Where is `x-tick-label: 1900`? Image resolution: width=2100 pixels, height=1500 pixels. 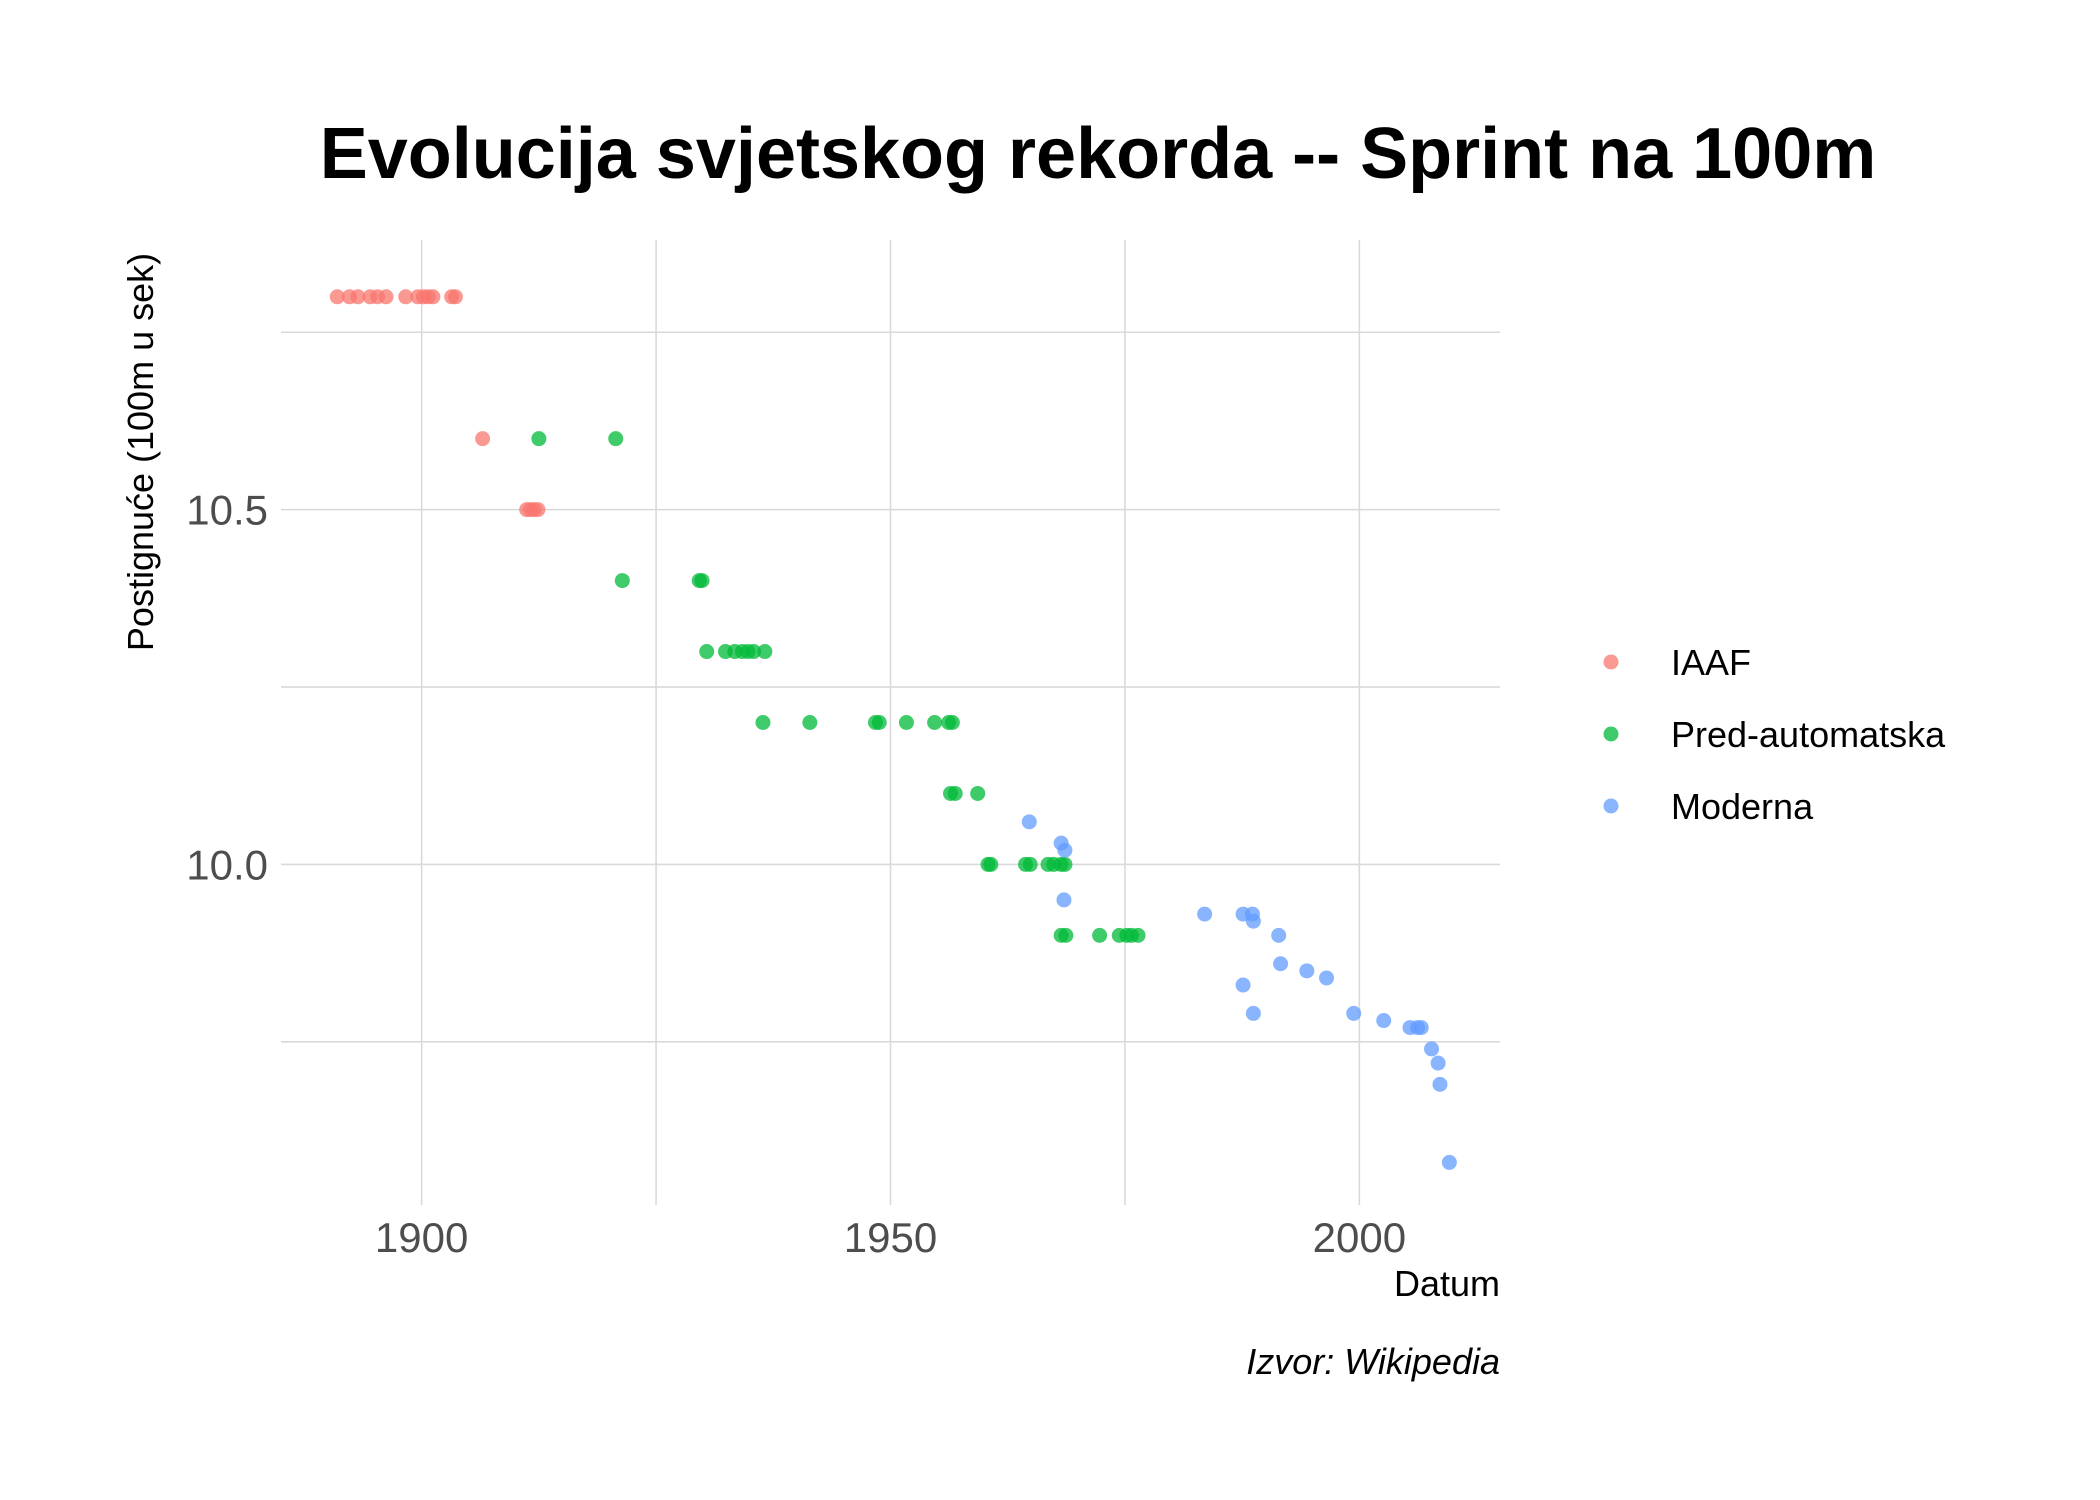
x-tick-label: 1900 is located at coordinates (421, 1237).